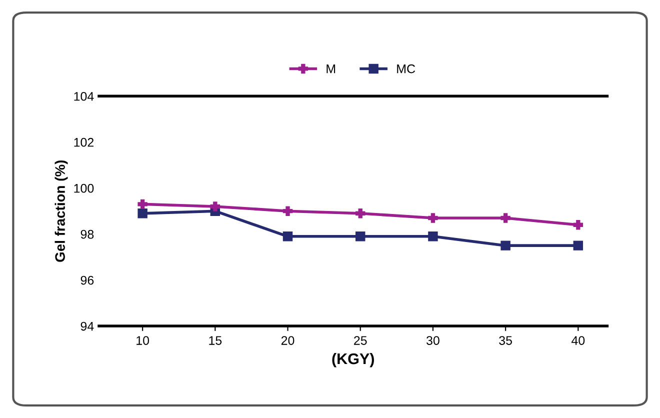 This screenshot has width=660, height=418. What do you see at coordinates (505, 340) in the screenshot?
I see `x-tick-label: 35` at bounding box center [505, 340].